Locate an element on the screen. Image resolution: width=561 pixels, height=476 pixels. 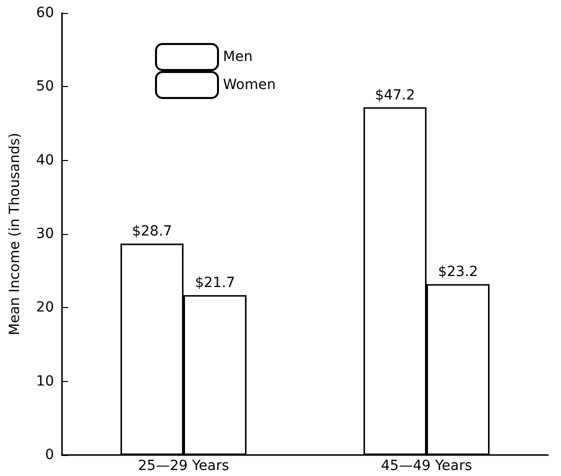
data-label: $23.2 is located at coordinates (458, 272).